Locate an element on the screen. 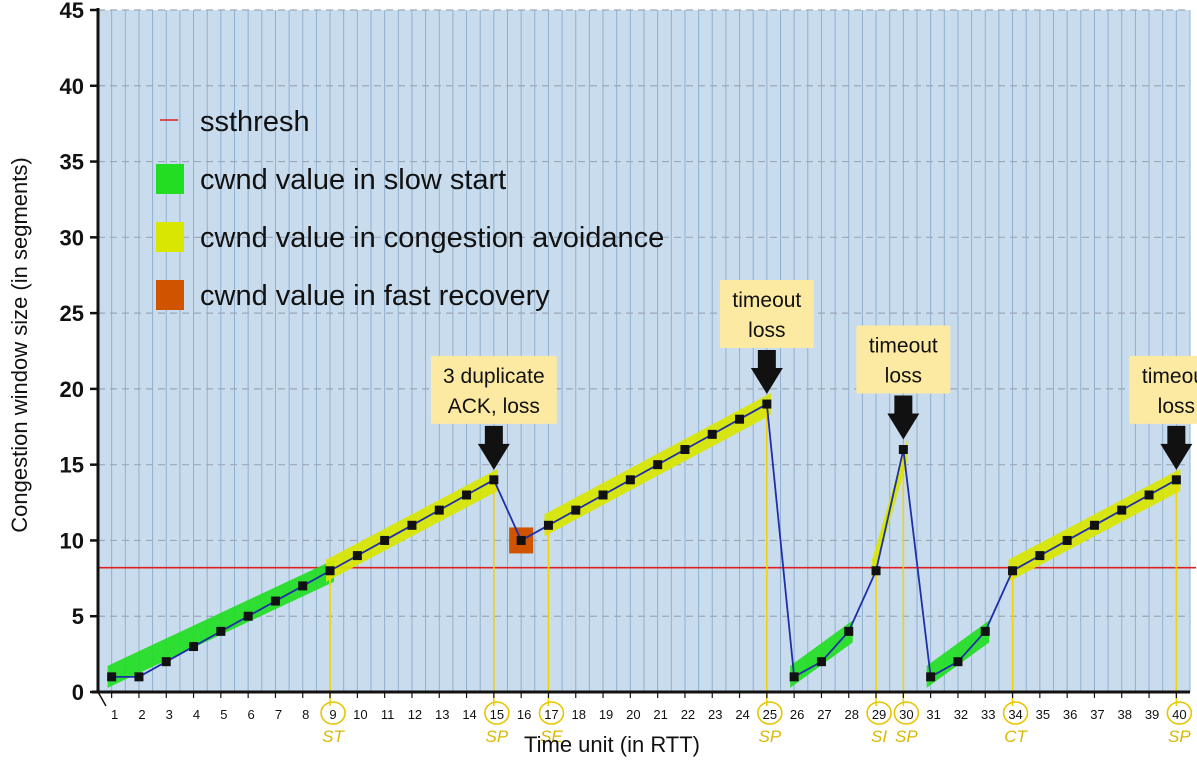 This screenshot has height=761, width=1197. x-tick-label: 38 is located at coordinates (1125, 714).